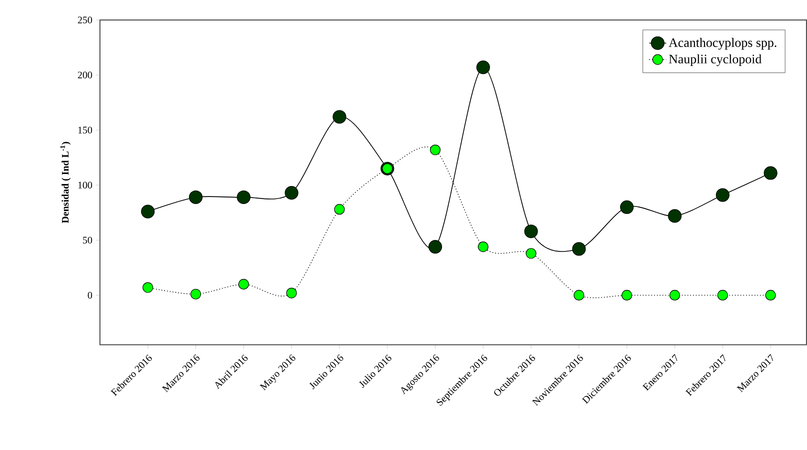 Image resolution: width=807 pixels, height=450 pixels. I want to click on y-tick-label: 250, so click(85, 20).